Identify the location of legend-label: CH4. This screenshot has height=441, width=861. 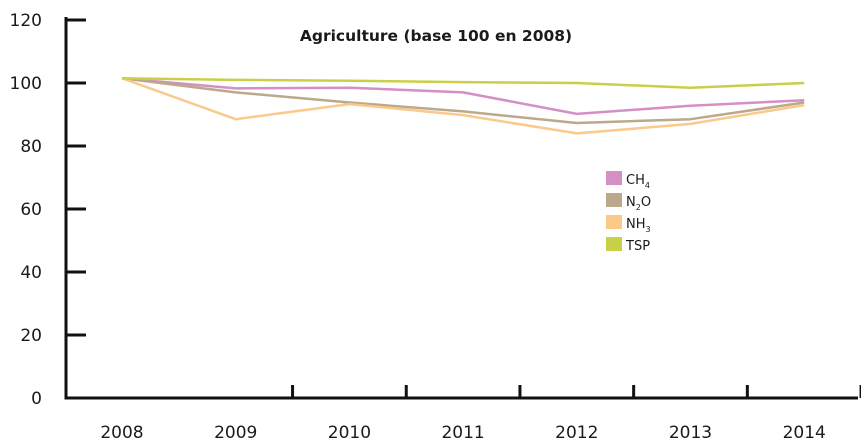
(638, 181).